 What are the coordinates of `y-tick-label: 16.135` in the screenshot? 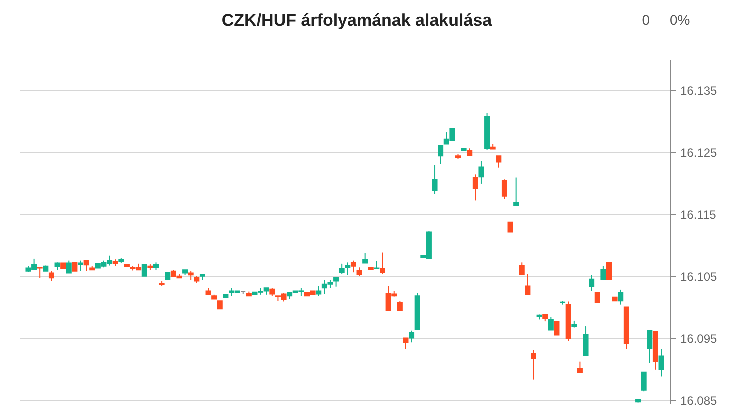 It's located at (699, 91).